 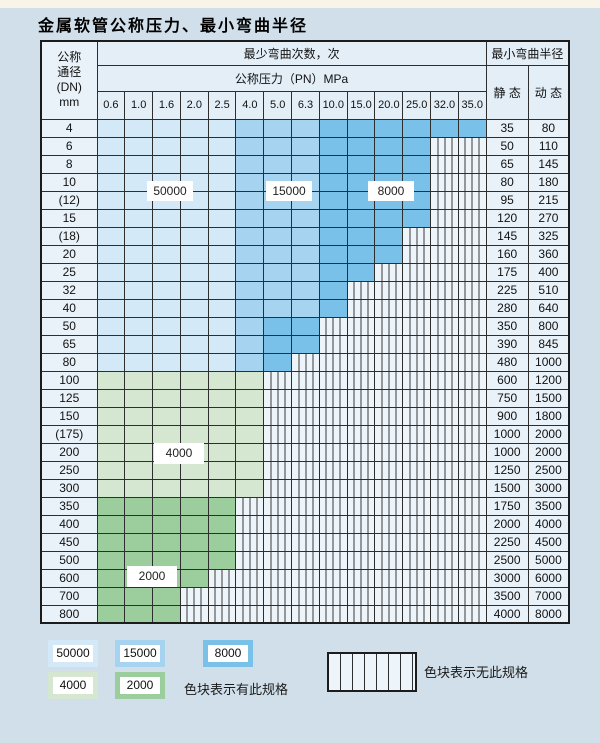 What do you see at coordinates (305, 542) in the screenshot?
I see `table-row: 450 2250 4500` at bounding box center [305, 542].